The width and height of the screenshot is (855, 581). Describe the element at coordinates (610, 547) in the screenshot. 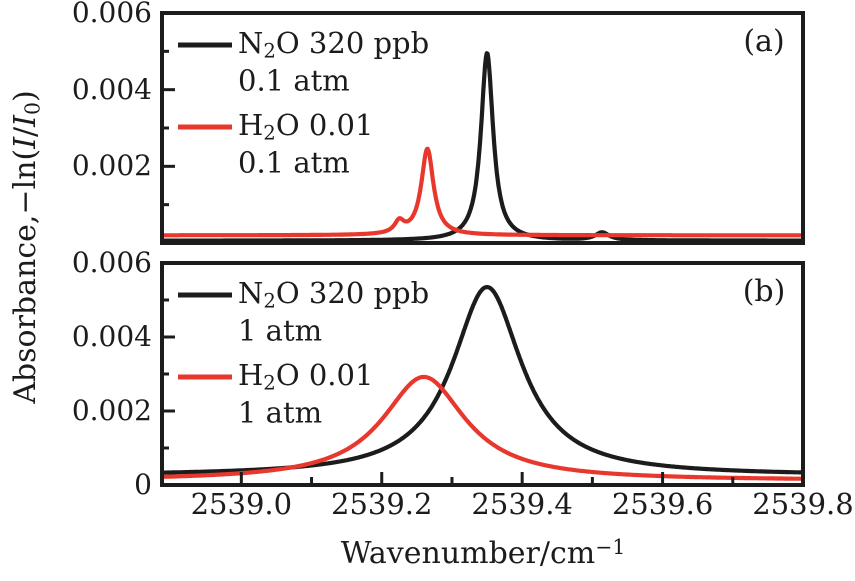

I see `text-fragment: −1` at that location.